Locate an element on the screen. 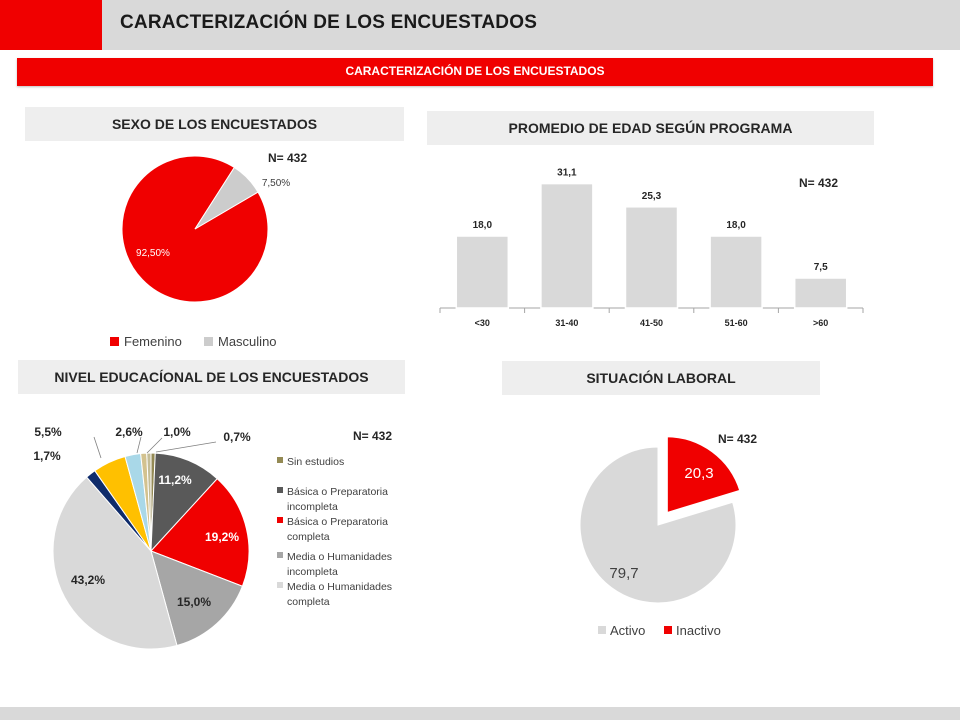 Image resolution: width=960 pixels, height=720 pixels. edad-tick-label-30: <30 is located at coordinates (482, 323).